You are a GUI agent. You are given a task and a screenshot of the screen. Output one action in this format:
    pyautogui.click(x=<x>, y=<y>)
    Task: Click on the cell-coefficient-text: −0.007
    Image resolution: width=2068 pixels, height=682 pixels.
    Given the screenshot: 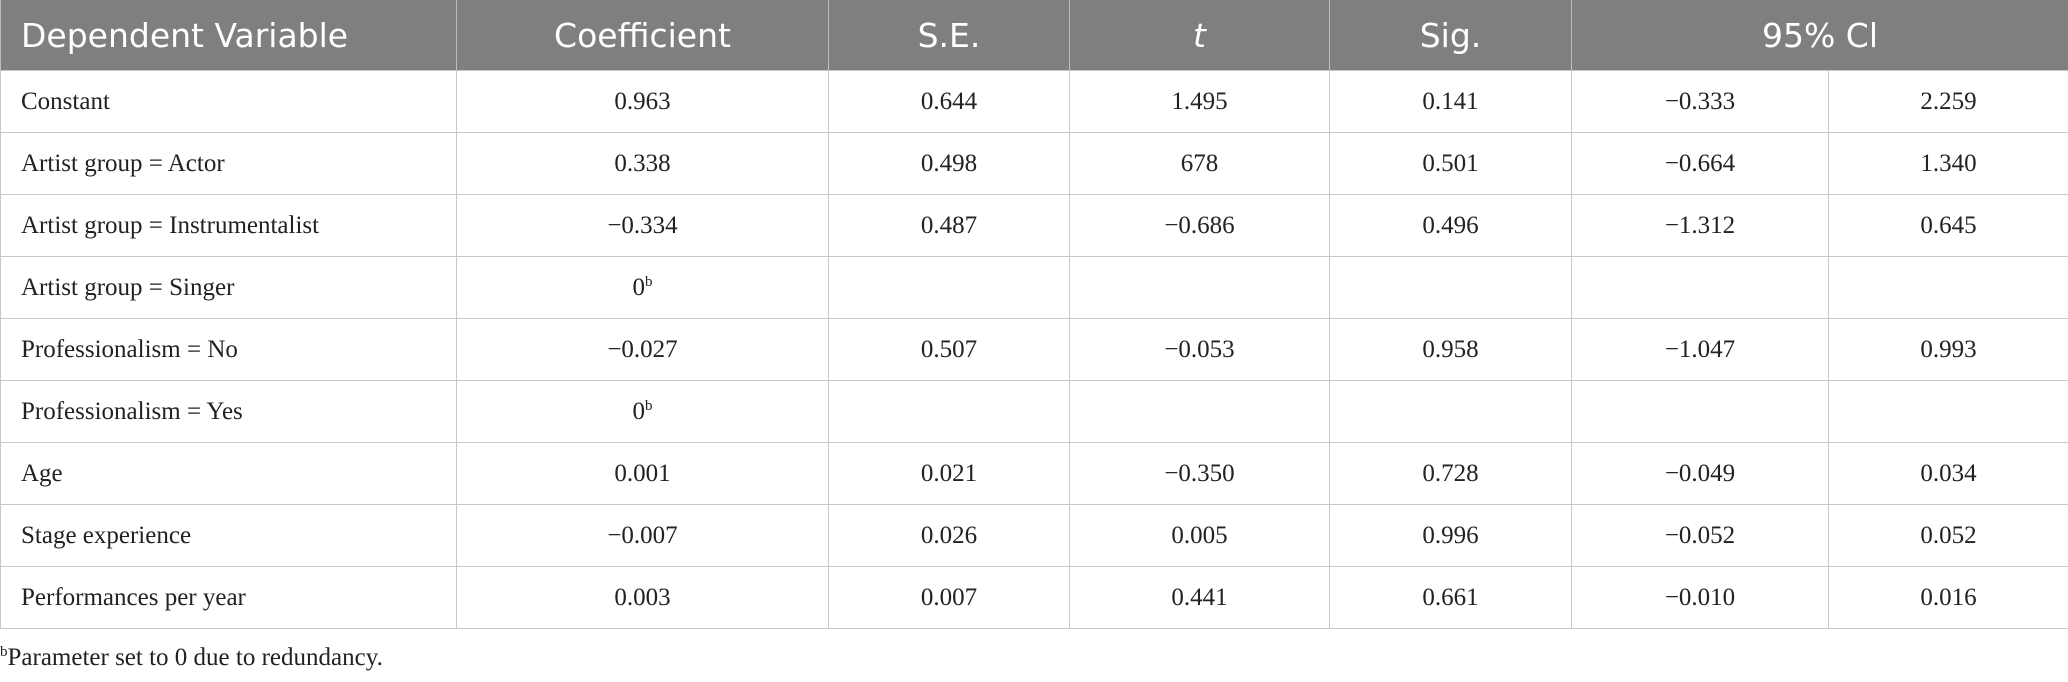 What is the action you would take?
    pyautogui.click(x=642, y=535)
    